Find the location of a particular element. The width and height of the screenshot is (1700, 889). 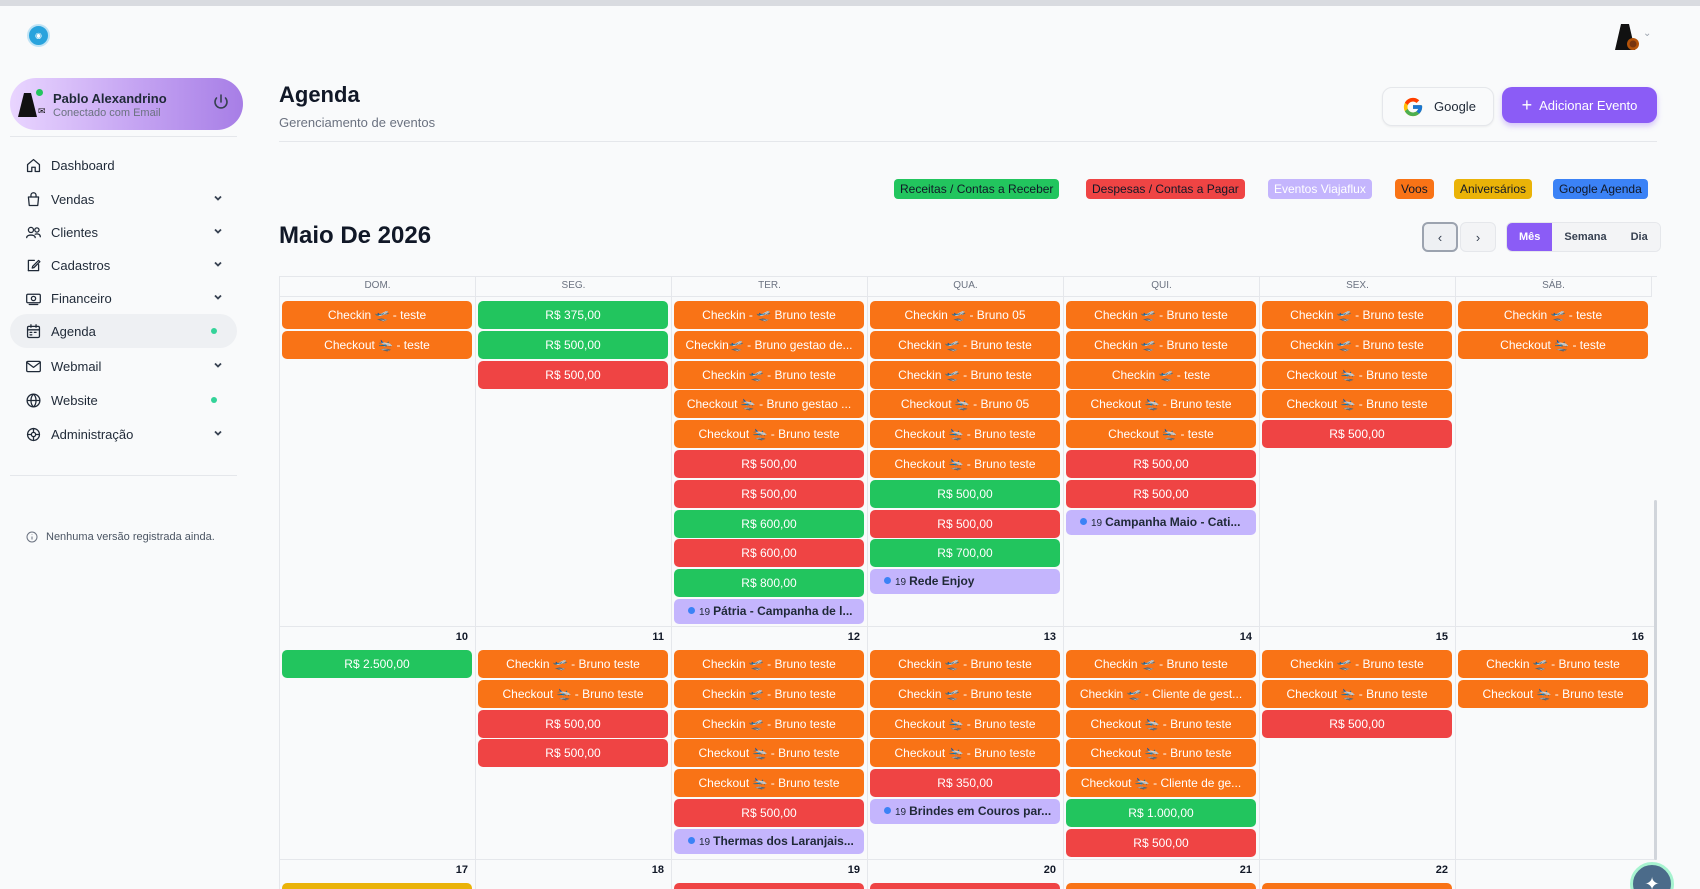

calendar-event: Checkout 🛬 - Bruno 05 is located at coordinates (965, 404).